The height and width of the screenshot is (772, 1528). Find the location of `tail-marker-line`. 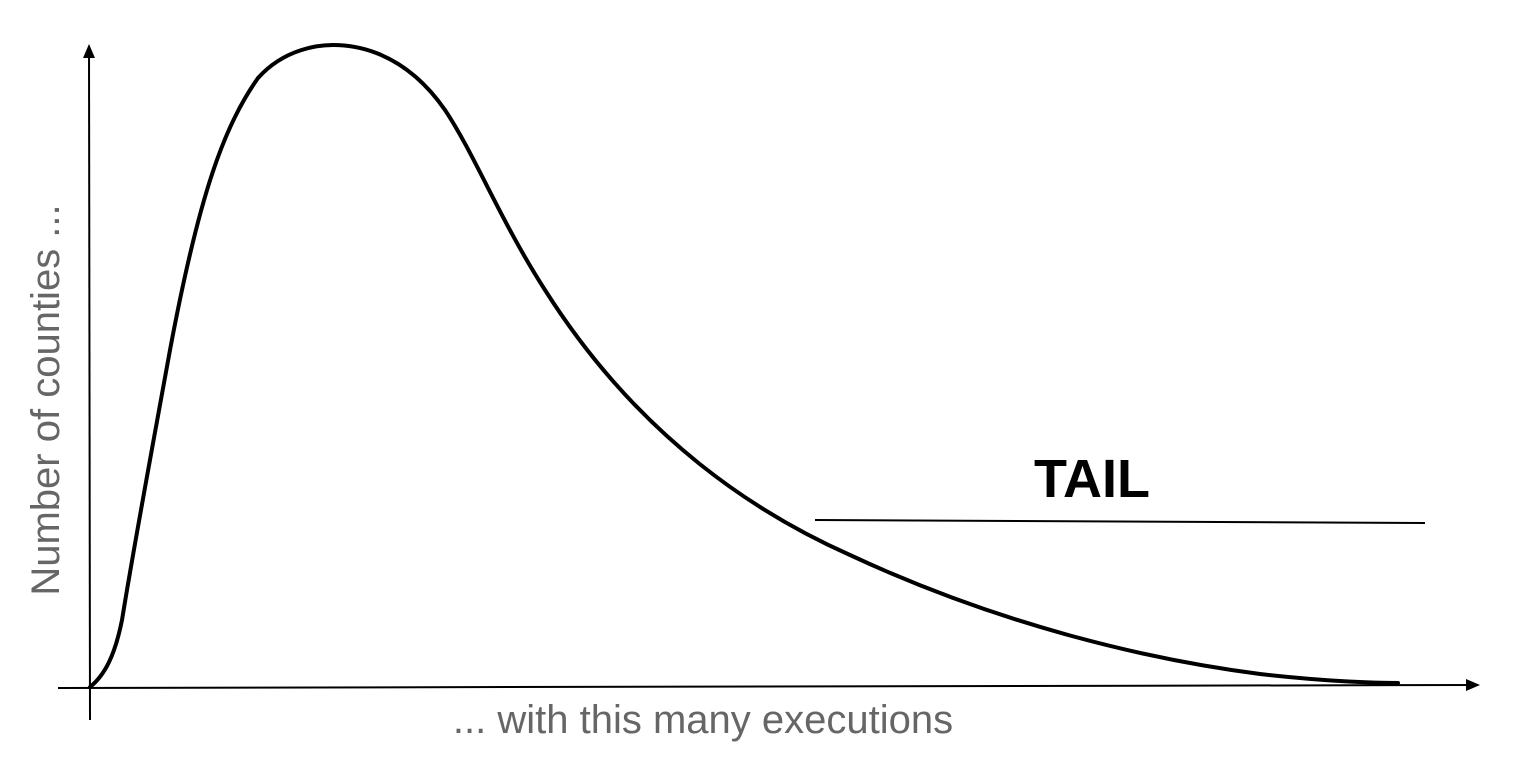

tail-marker-line is located at coordinates (1120, 521).